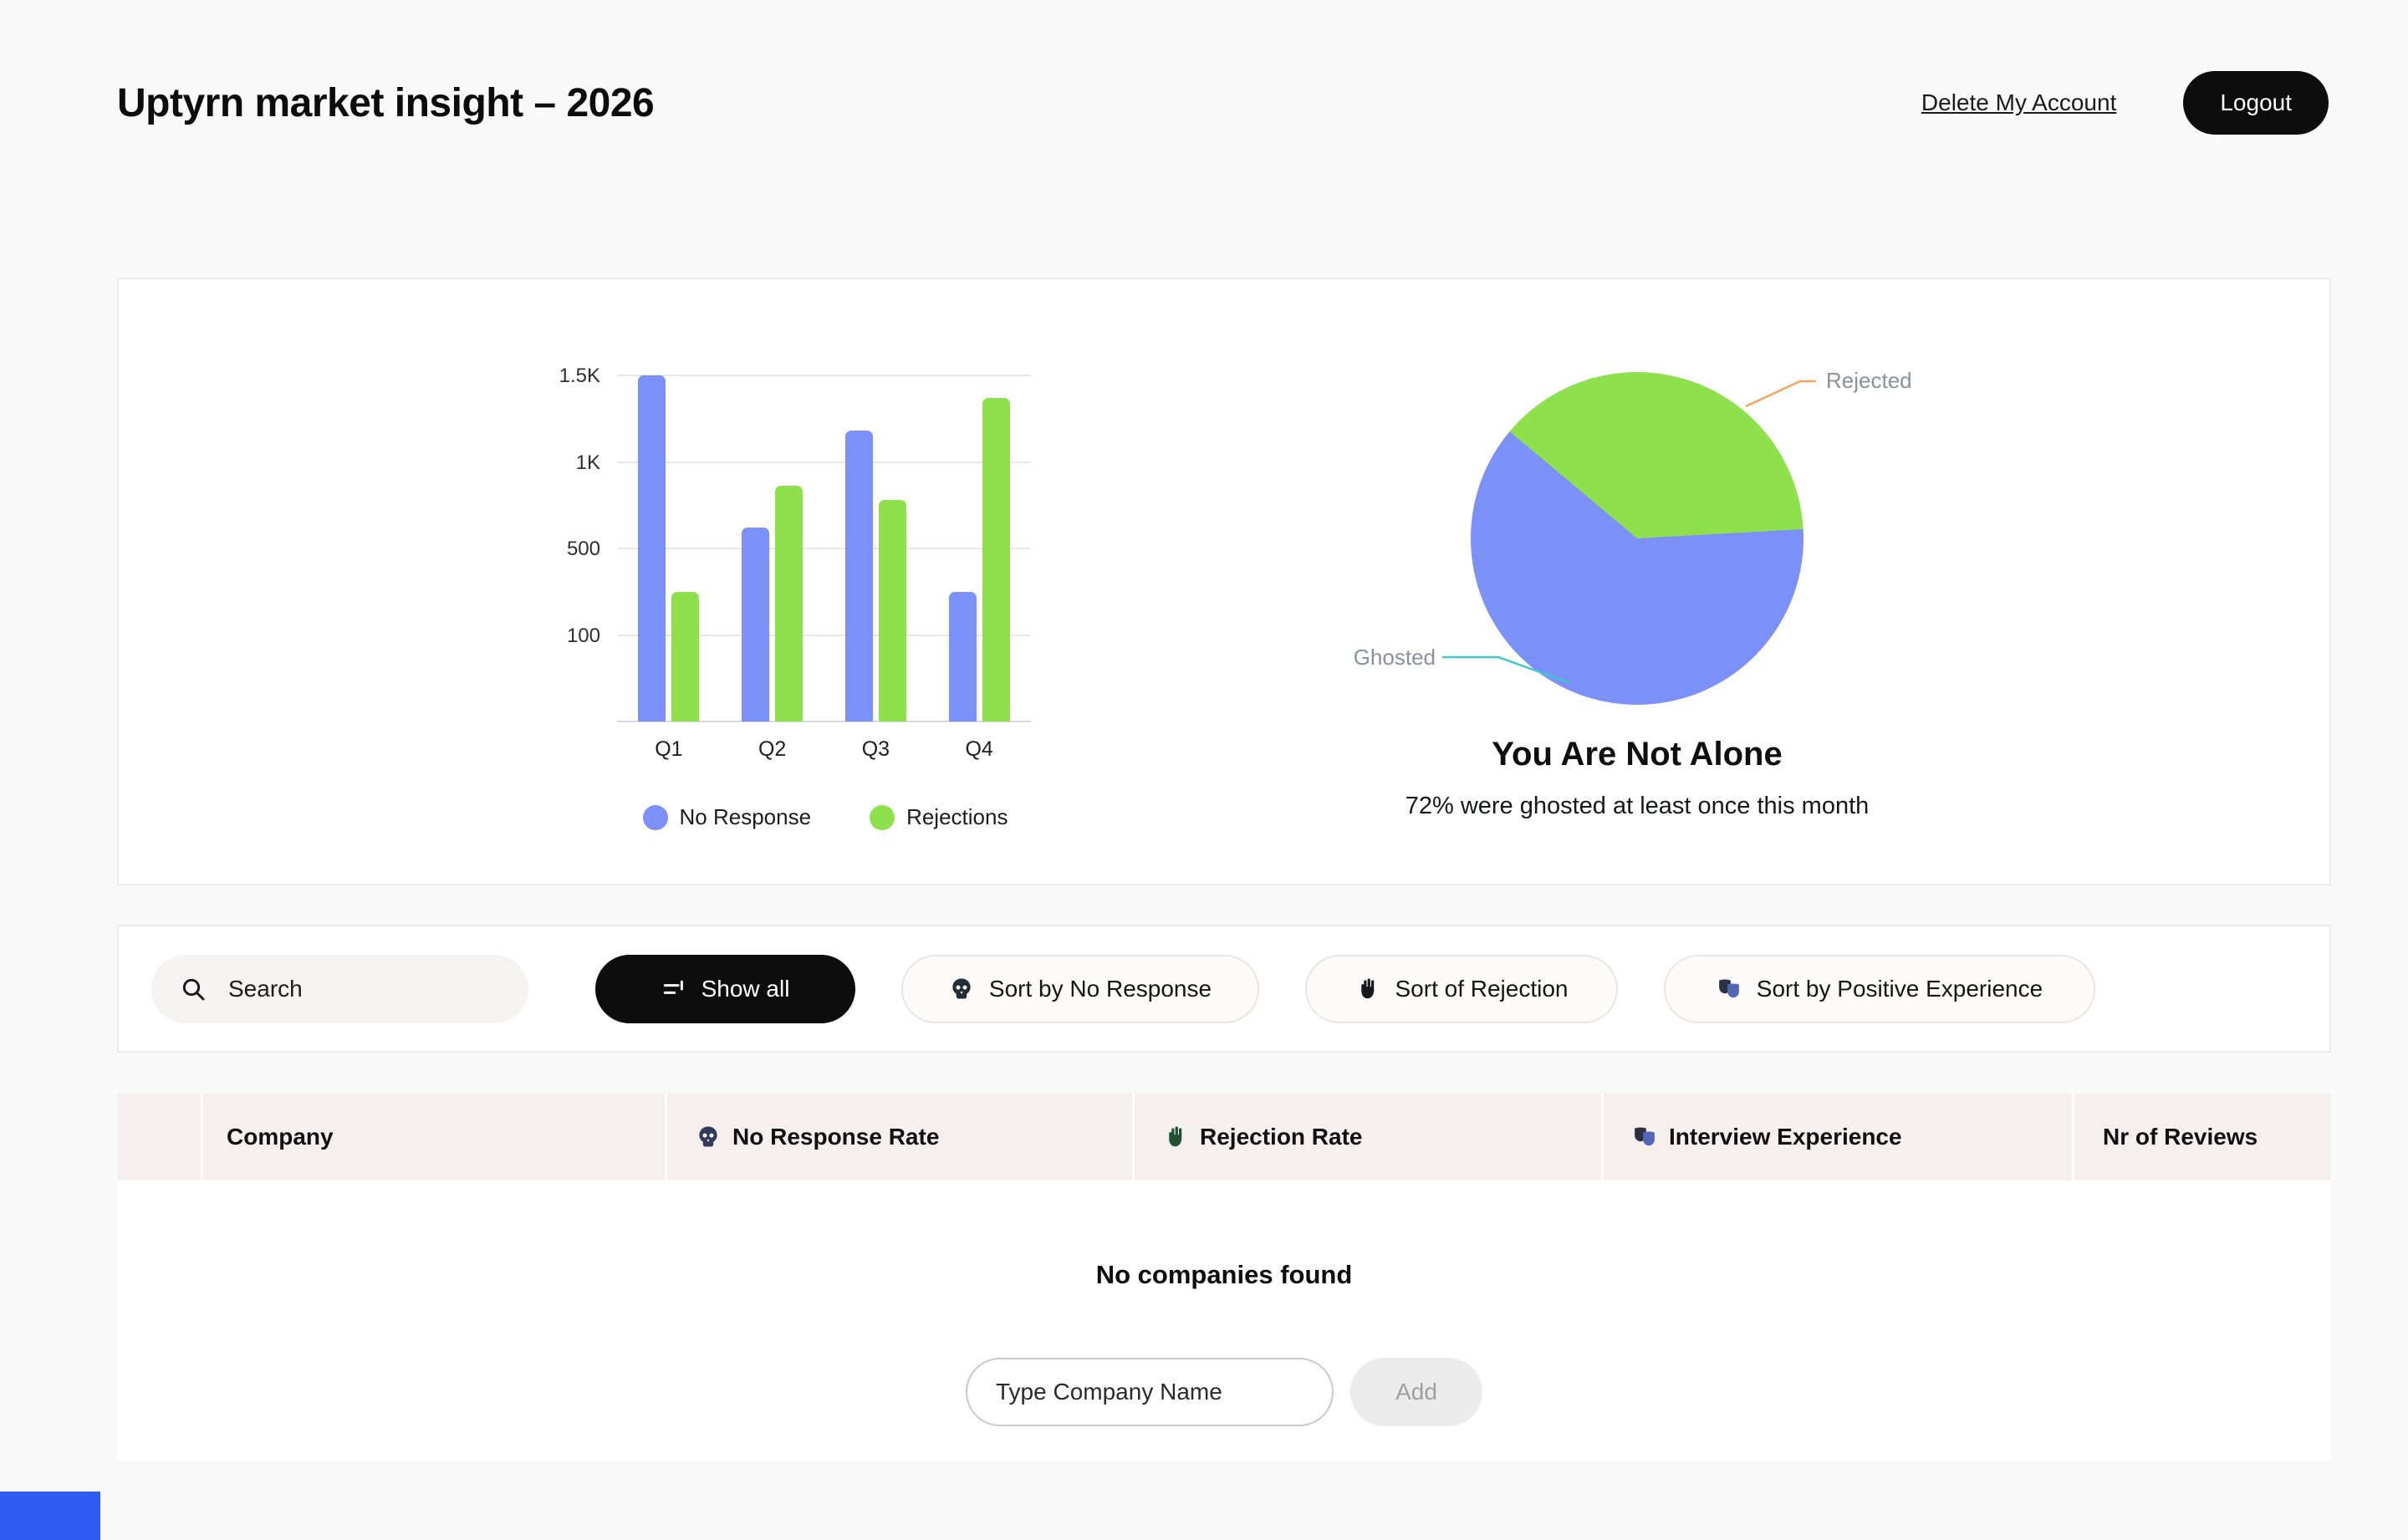  I want to click on sort-rejection-button: Sort of Rejection, so click(1461, 989).